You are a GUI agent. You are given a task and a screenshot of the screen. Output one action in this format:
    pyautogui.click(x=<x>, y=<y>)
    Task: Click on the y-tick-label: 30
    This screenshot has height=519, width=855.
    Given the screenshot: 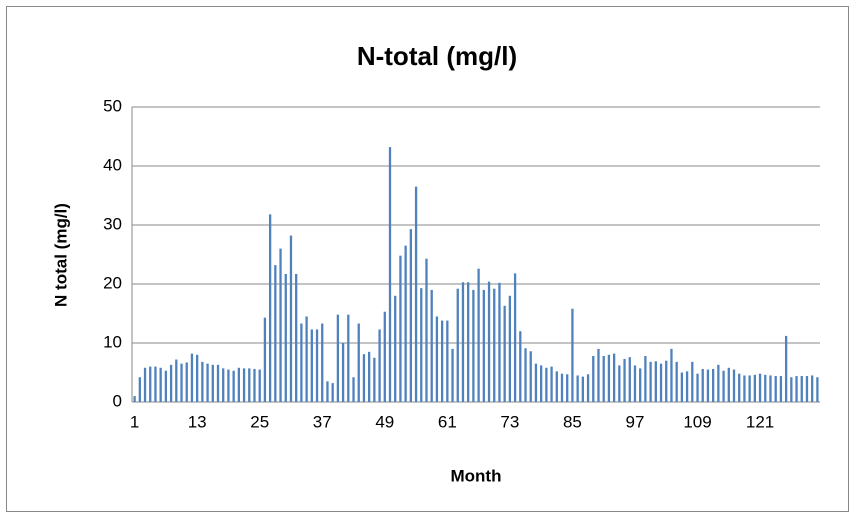 What is the action you would take?
    pyautogui.click(x=112, y=223)
    